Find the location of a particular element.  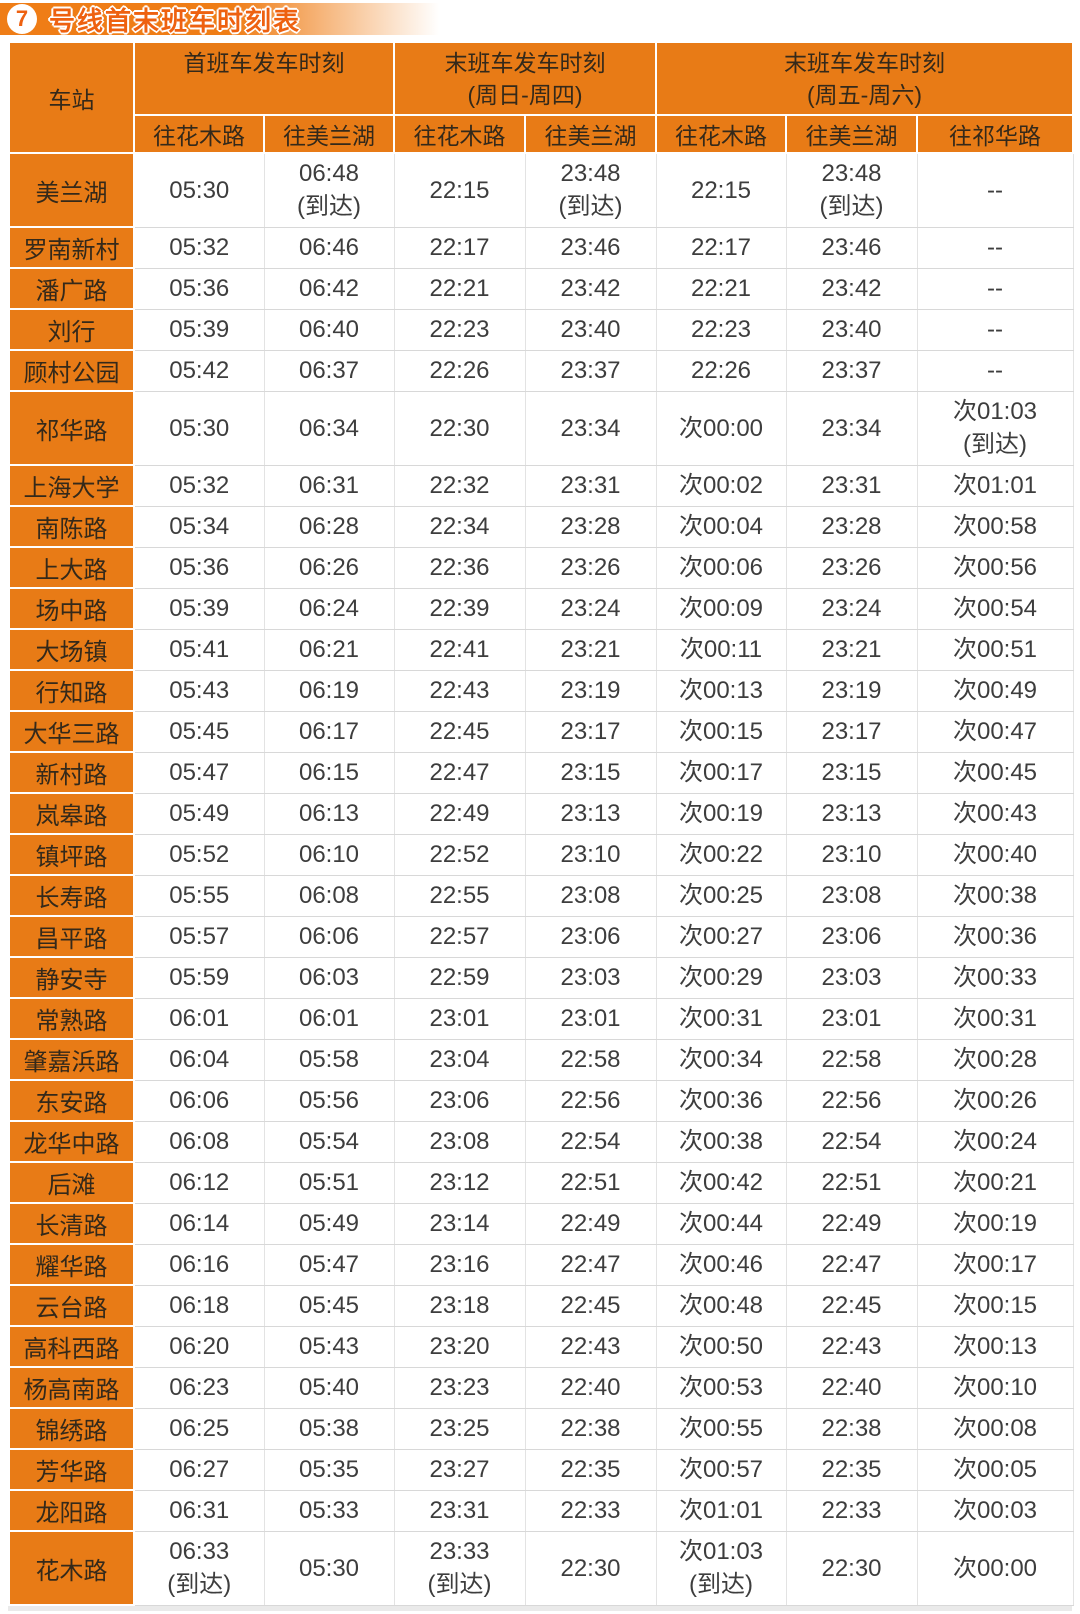

time-cell: 22:59 is located at coordinates (459, 977).